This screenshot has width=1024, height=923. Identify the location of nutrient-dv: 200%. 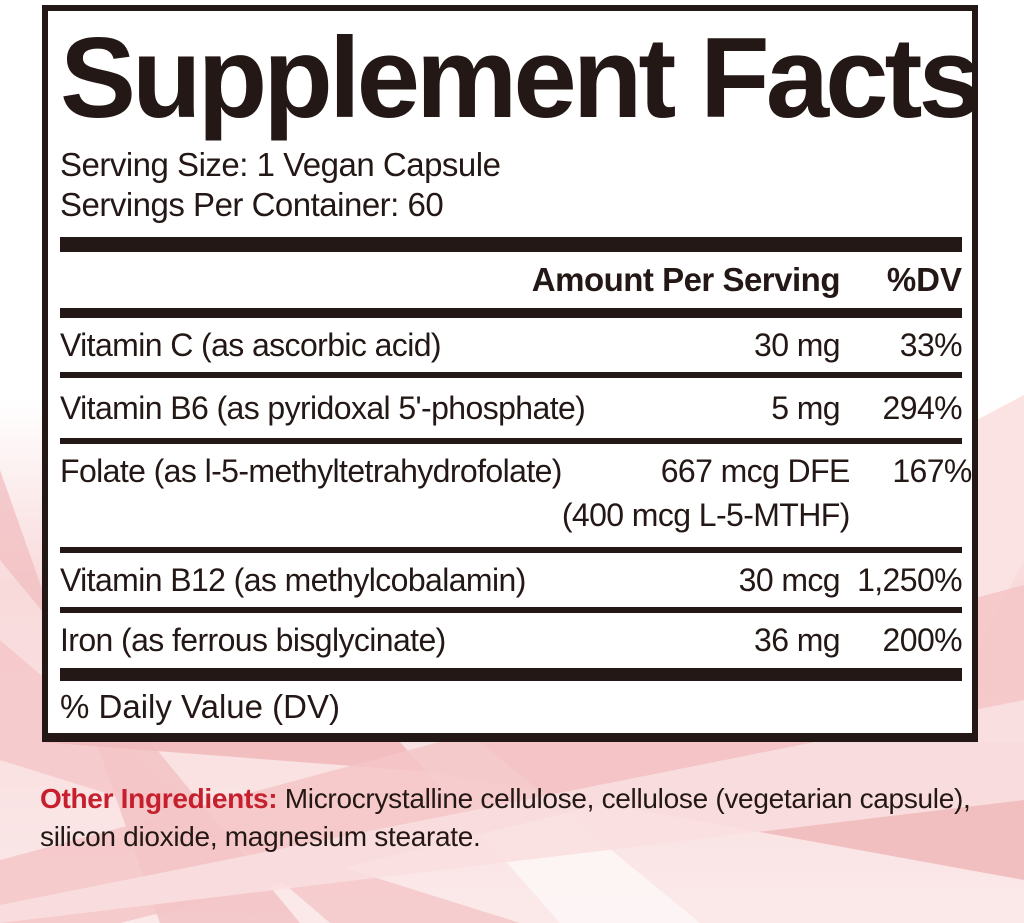
(922, 640).